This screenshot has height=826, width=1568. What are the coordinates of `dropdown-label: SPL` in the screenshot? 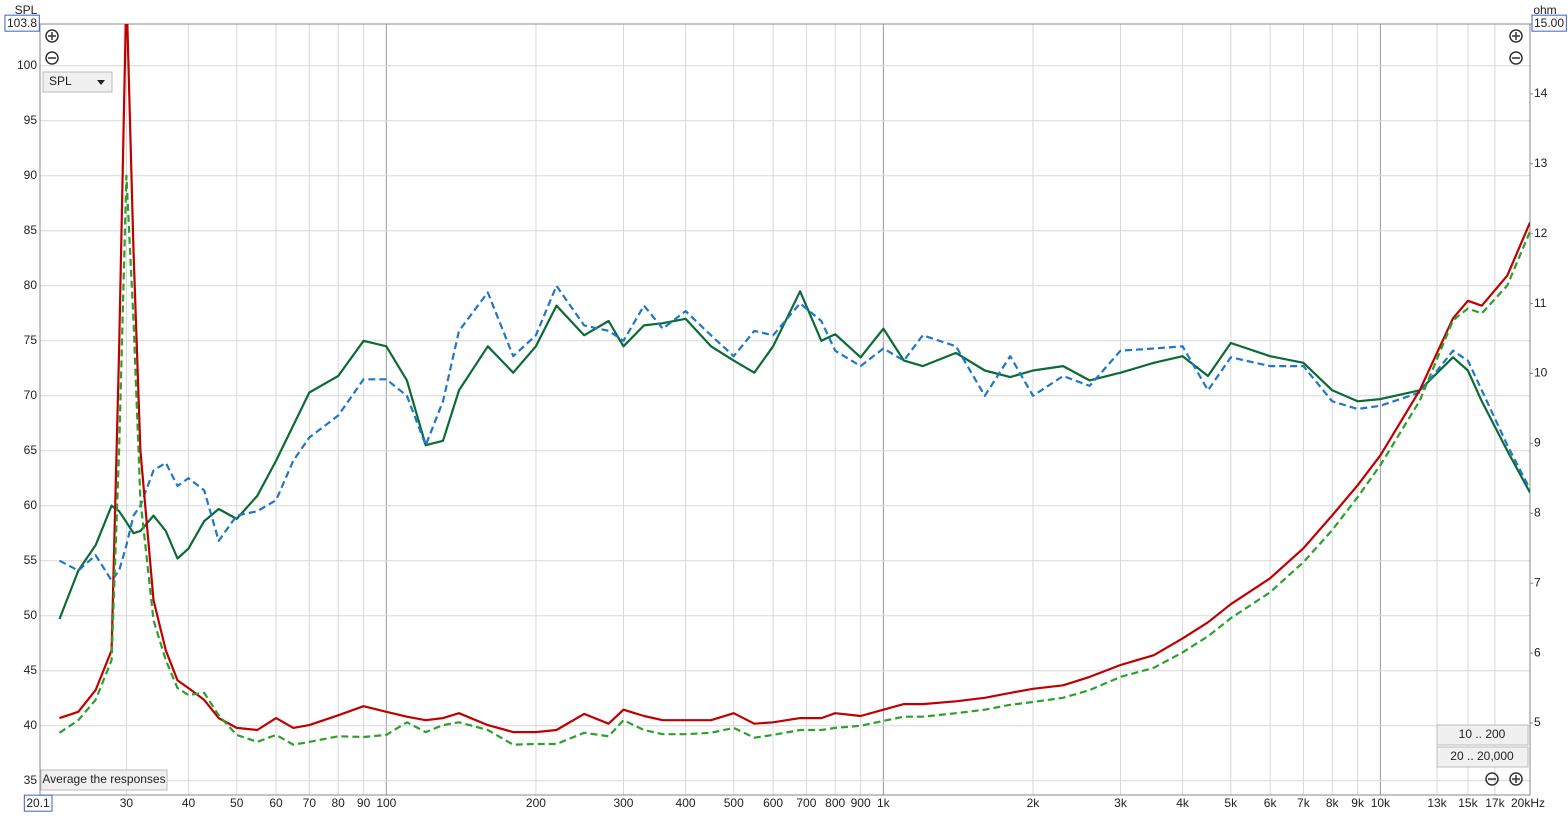 It's located at (60, 81).